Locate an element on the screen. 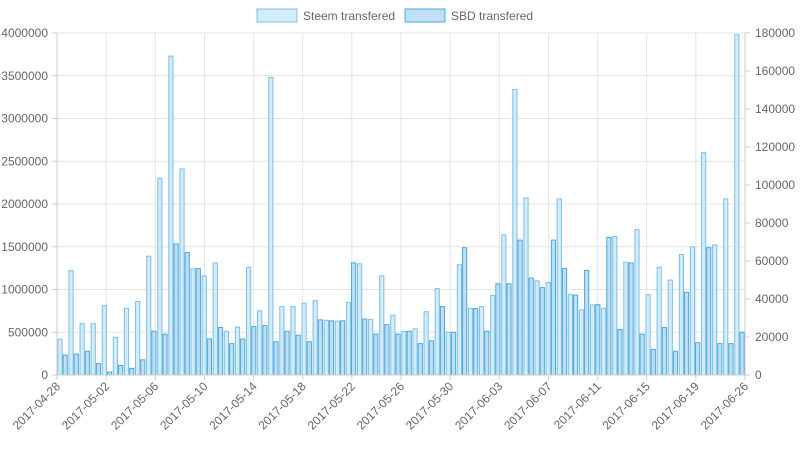  legend-item-steem: Steem transfered is located at coordinates (325, 15).